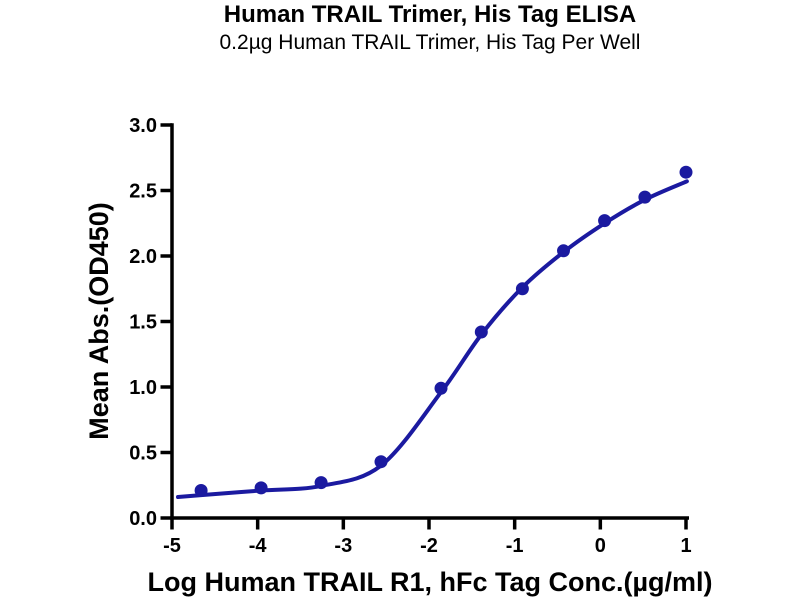 The image size is (800, 605). Describe the element at coordinates (172, 546) in the screenshot. I see `x-tick-label: -5` at that location.